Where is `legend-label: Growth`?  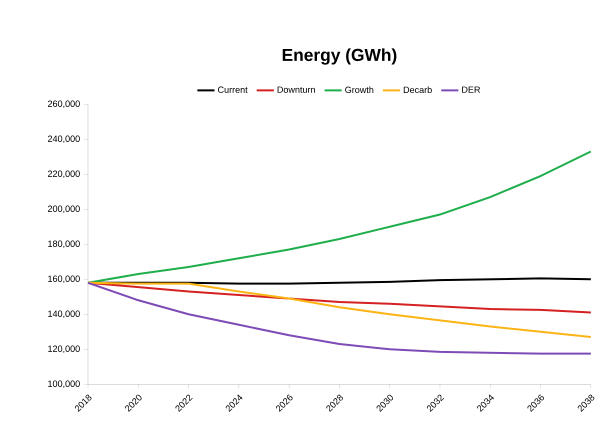
legend-label: Growth is located at coordinates (359, 89).